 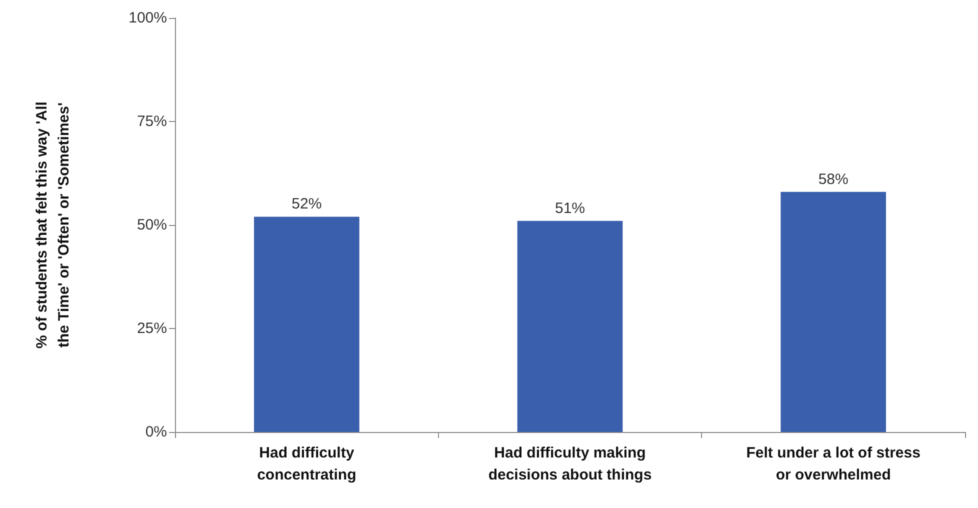 What do you see at coordinates (570, 464) in the screenshot?
I see `x-tick-label: Had difficulty making decisions about things` at bounding box center [570, 464].